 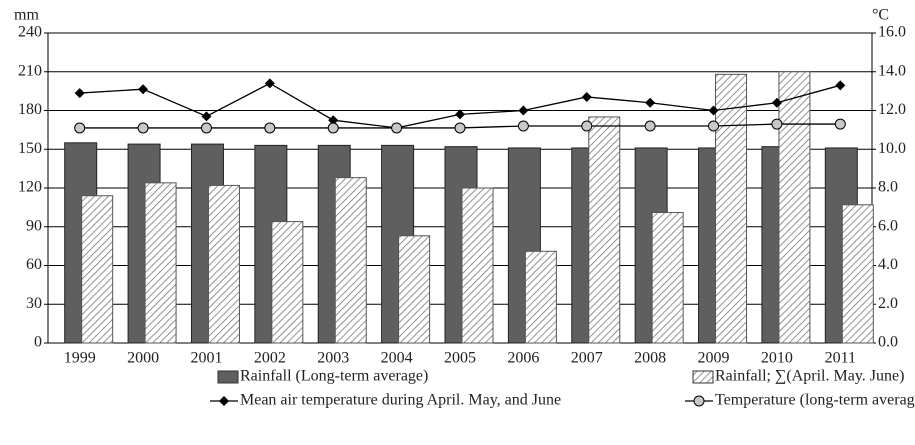 What do you see at coordinates (270, 358) in the screenshot?
I see `x-tick-label: 2002` at bounding box center [270, 358].